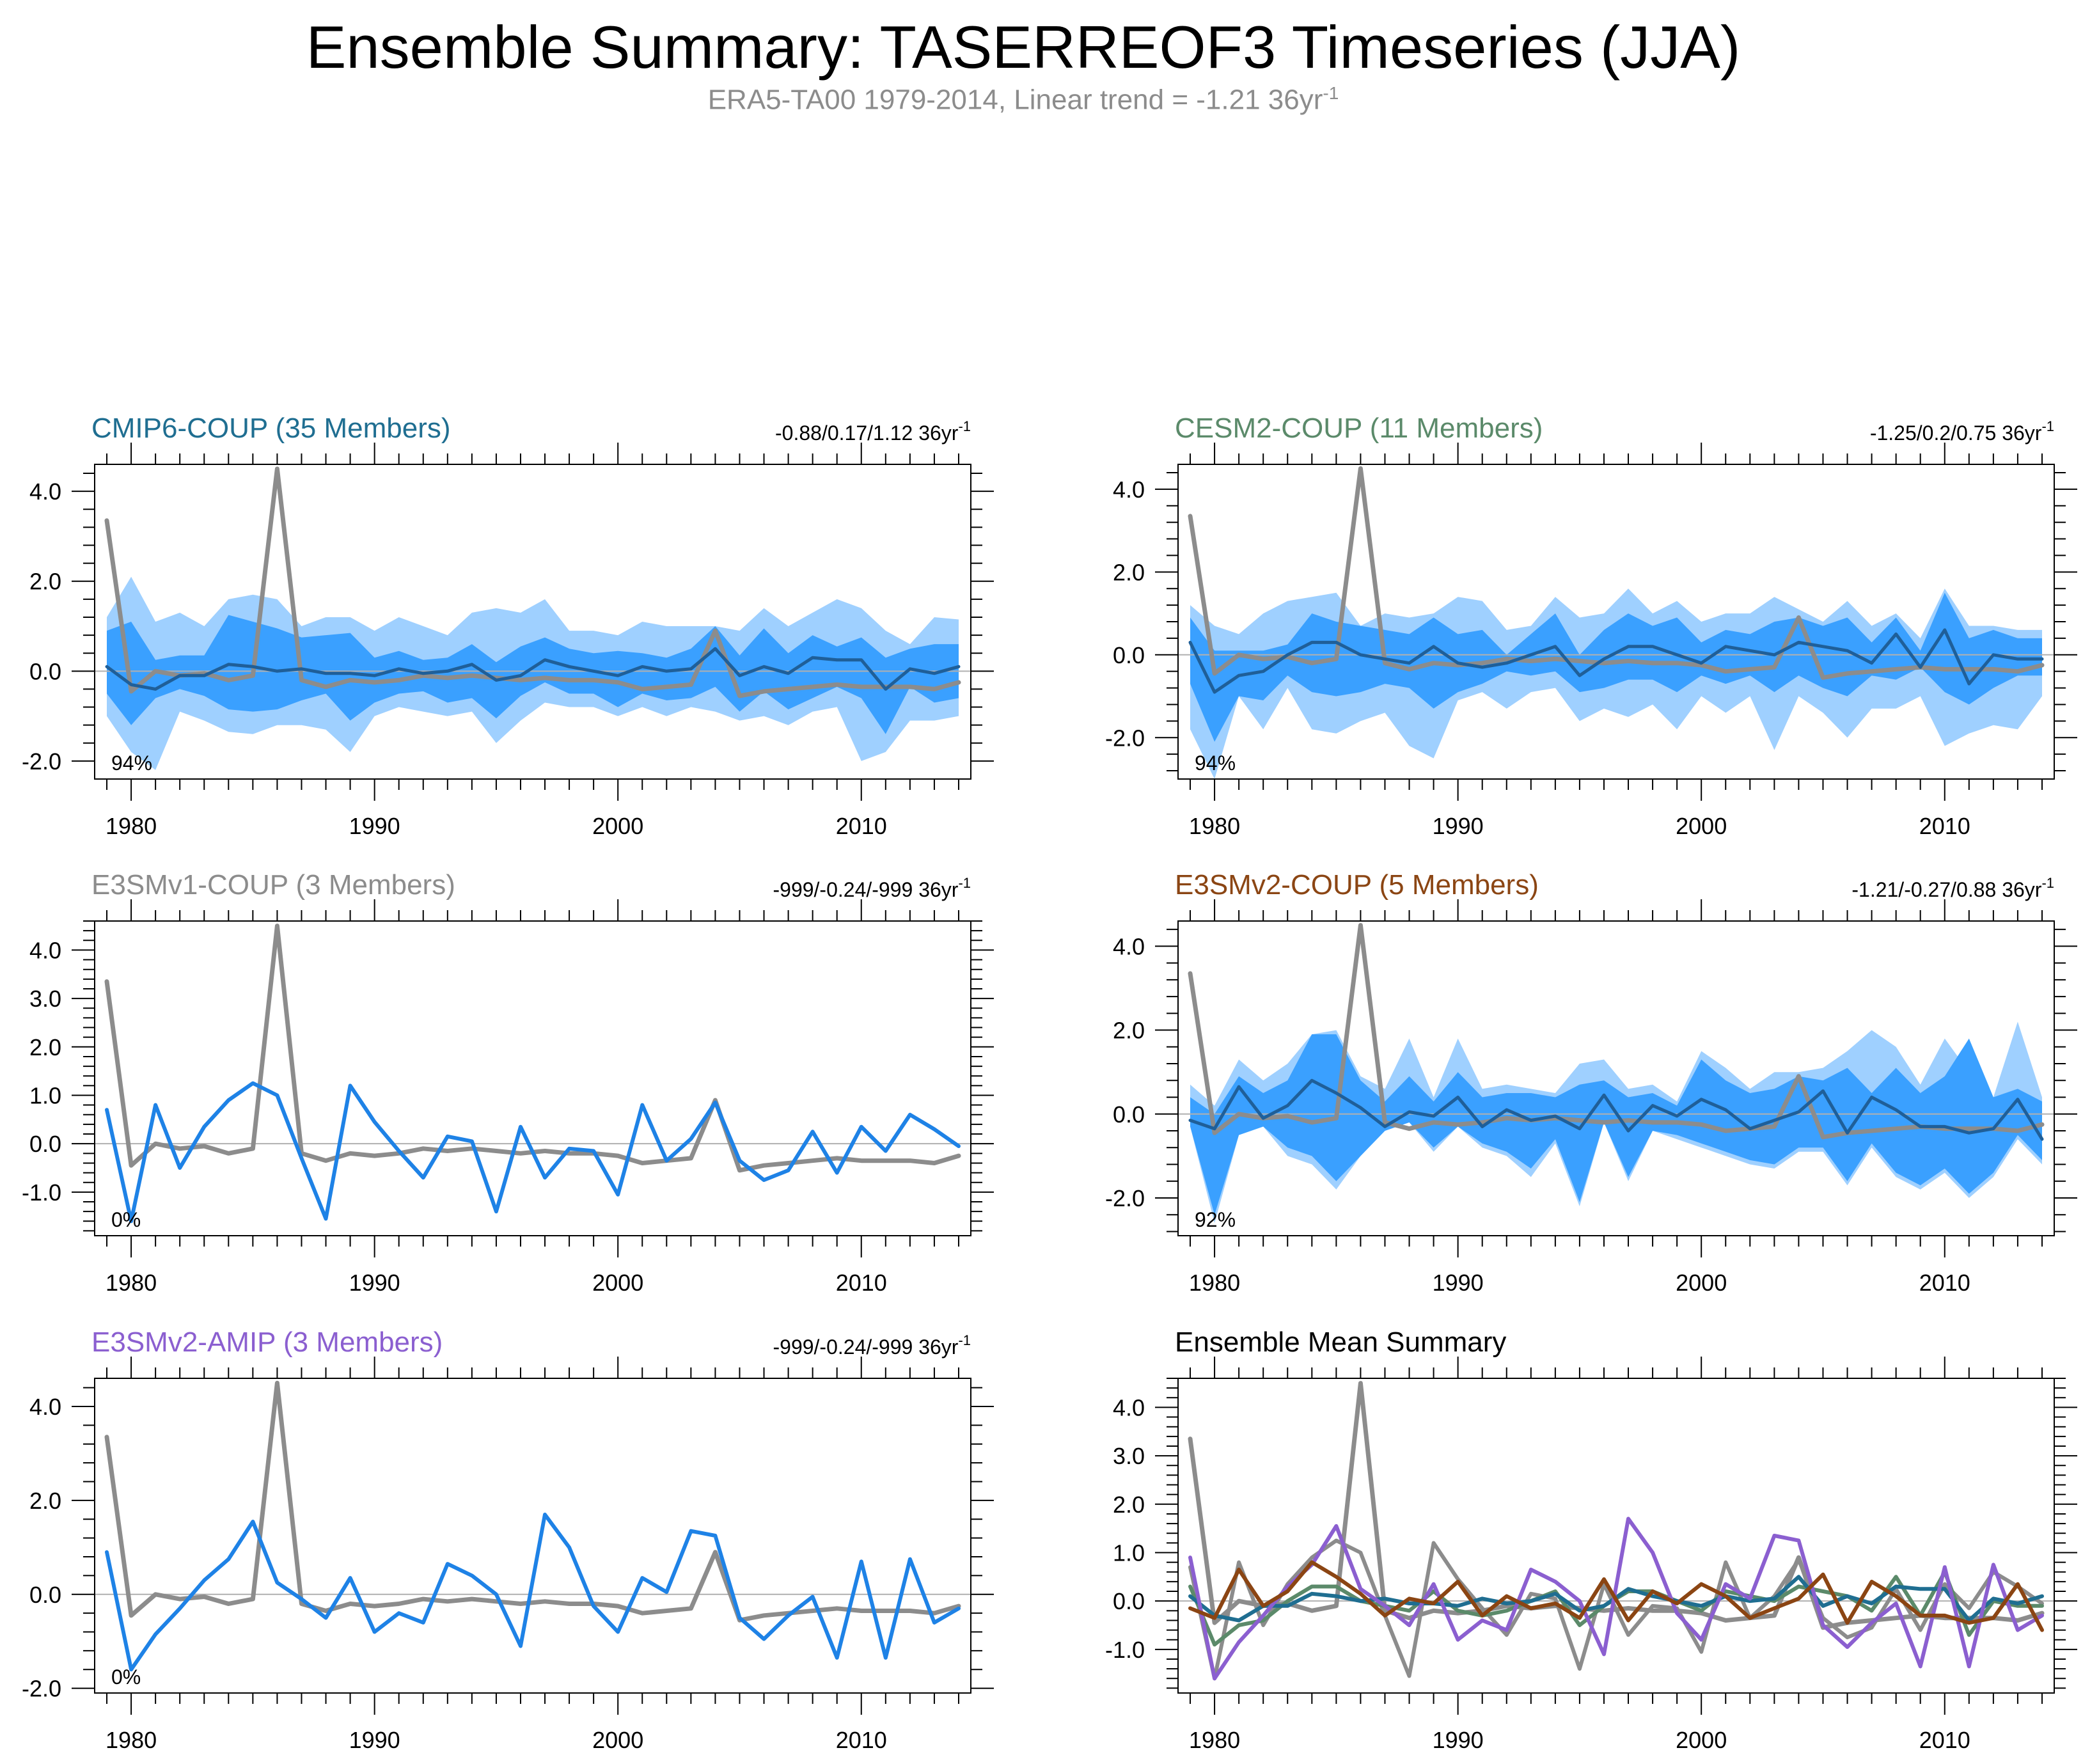 The image size is (2083, 1764). Describe the element at coordinates (1331, 93) in the screenshot. I see `figure-subtitle-exponent: -1` at that location.